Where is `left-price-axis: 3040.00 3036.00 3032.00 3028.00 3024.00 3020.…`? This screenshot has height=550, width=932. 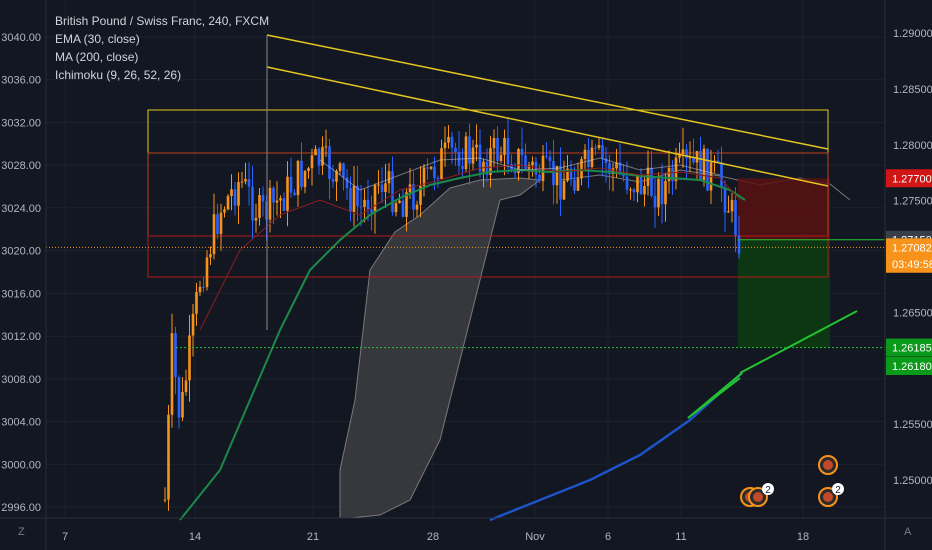
left-price-axis: 3040.00 3036.00 3032.00 3028.00 3024.00 3020.… is located at coordinates (21, 273).